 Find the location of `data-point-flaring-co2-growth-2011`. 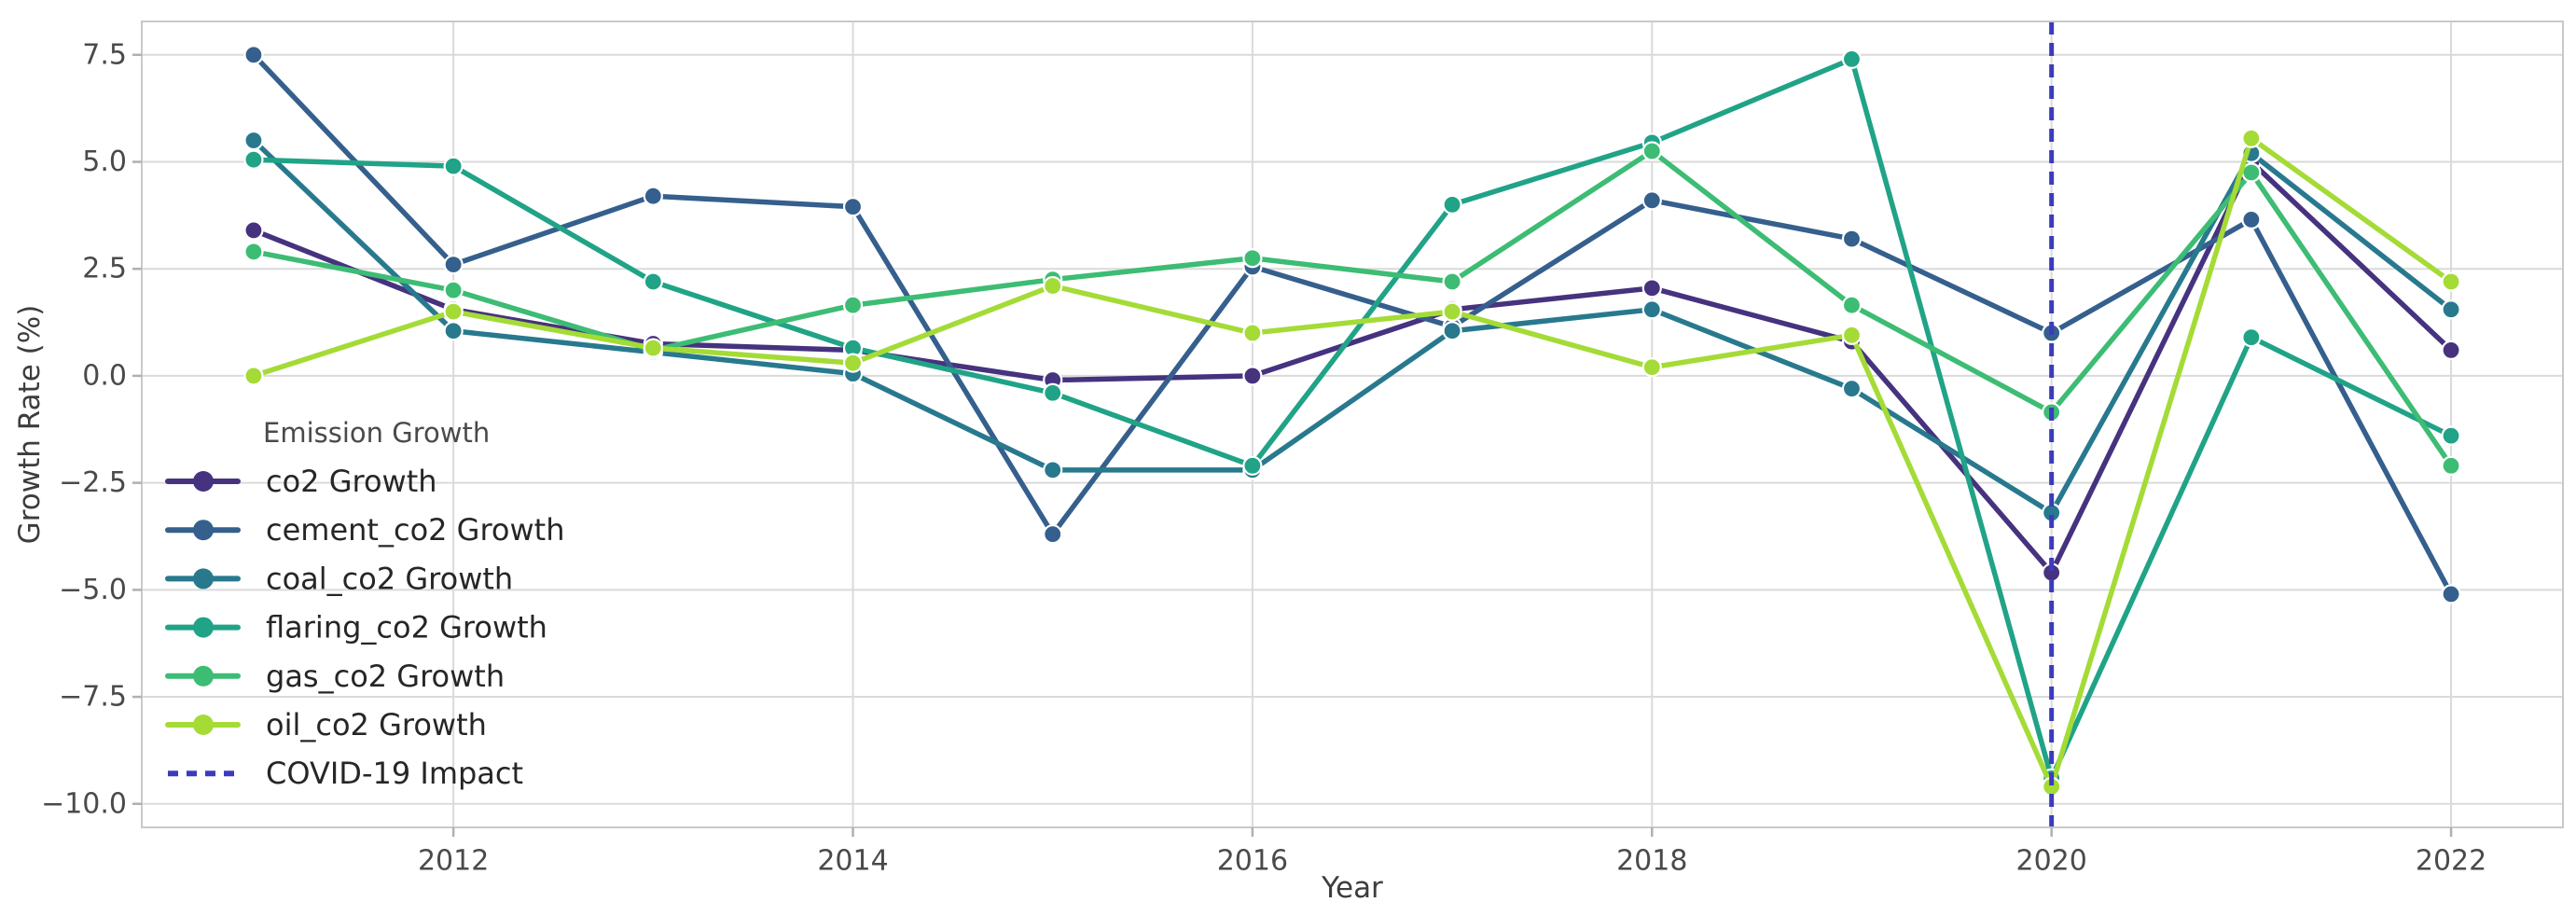

data-point-flaring-co2-growth-2011 is located at coordinates (253, 159).